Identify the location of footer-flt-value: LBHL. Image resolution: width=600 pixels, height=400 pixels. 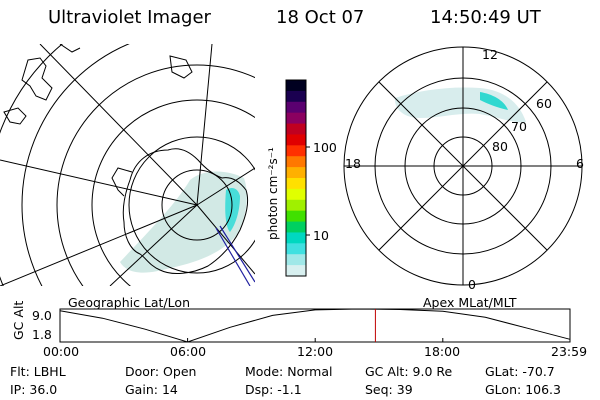
(49, 371).